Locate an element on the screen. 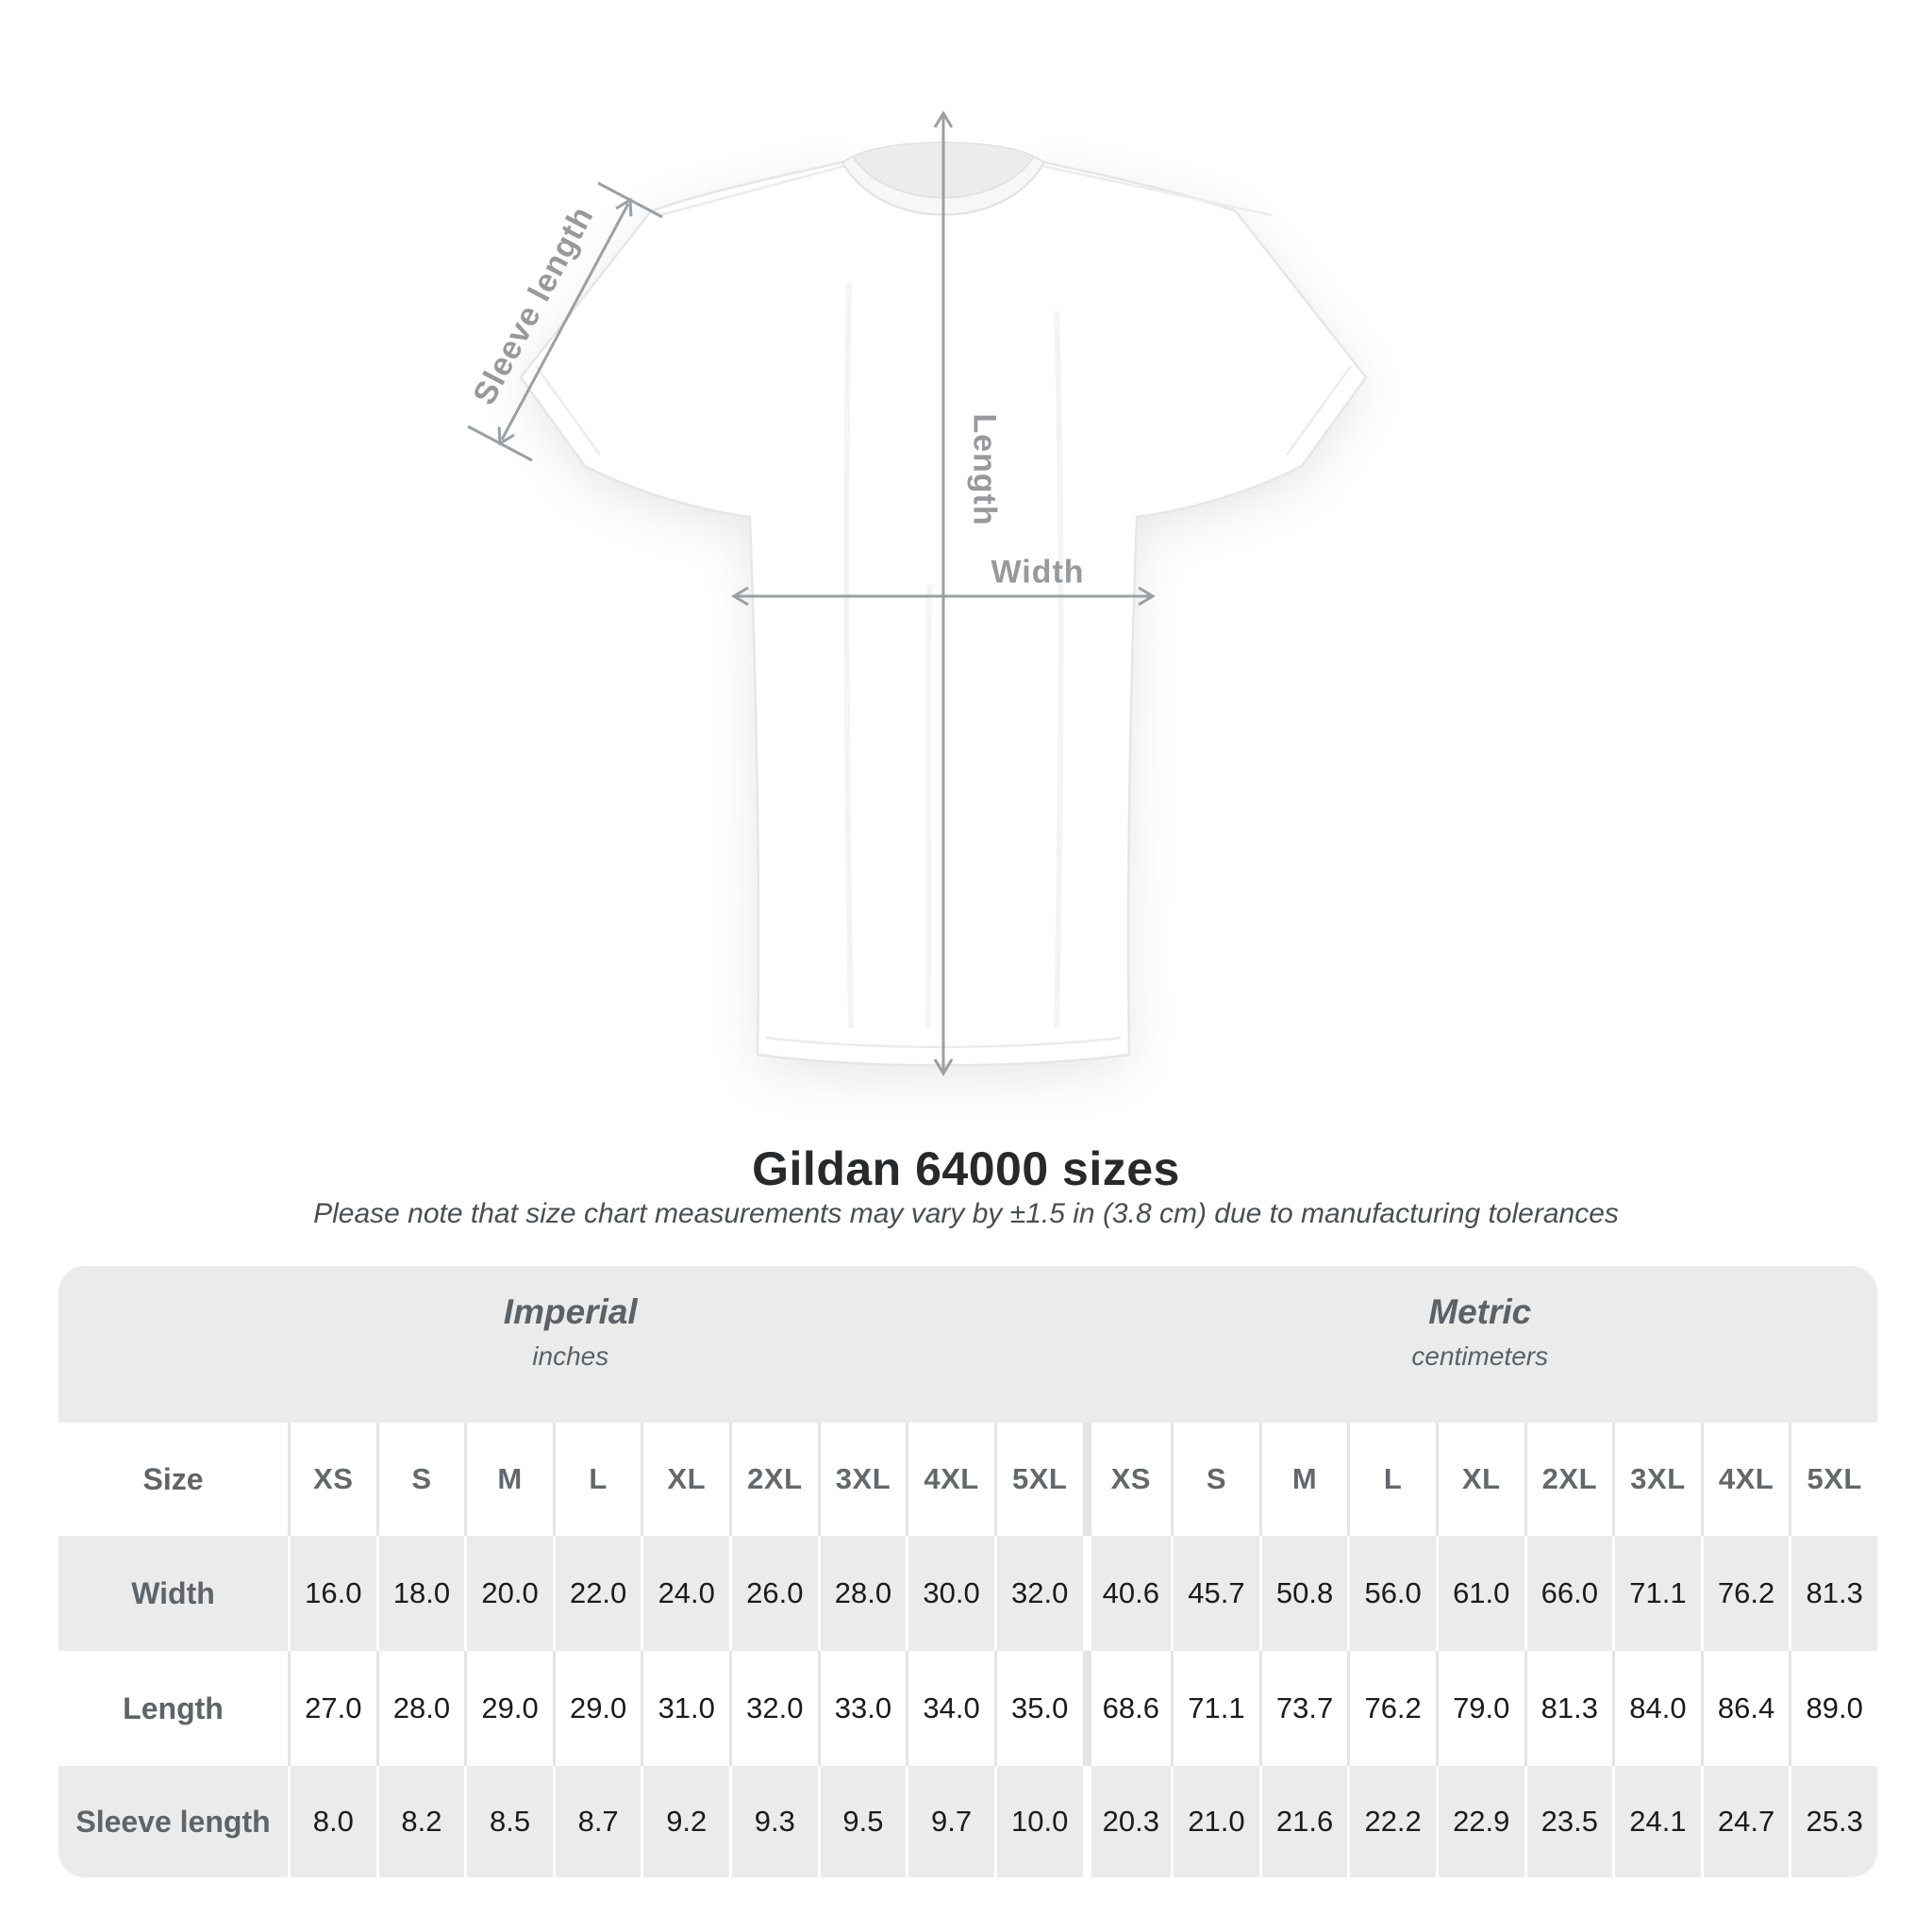 This screenshot has width=1932, height=1932. table-cell: 84.0 is located at coordinates (1657, 1709).